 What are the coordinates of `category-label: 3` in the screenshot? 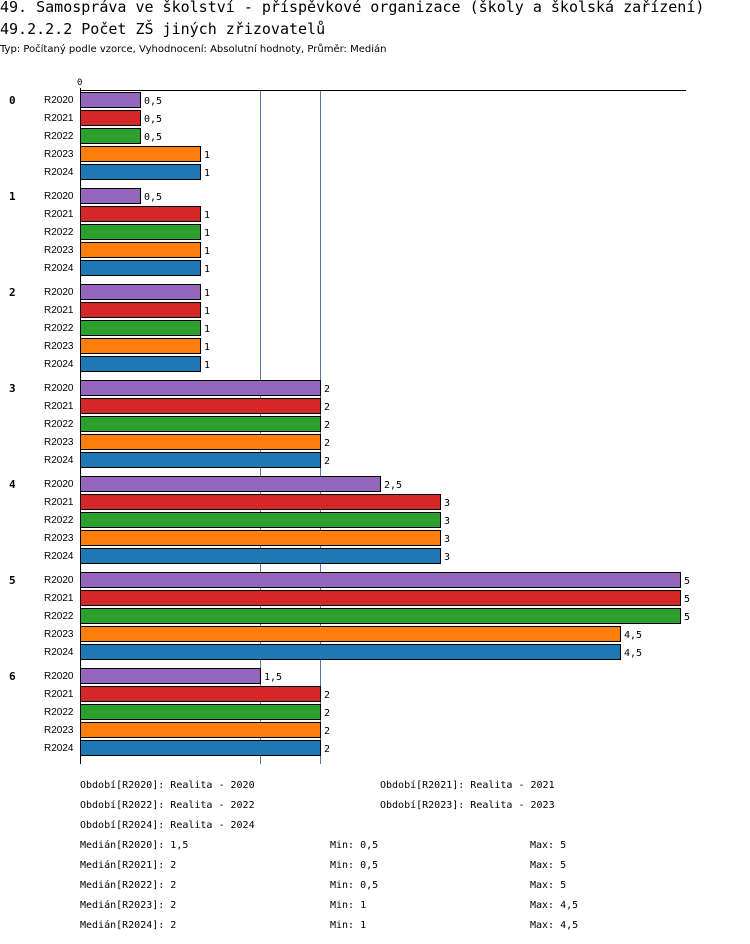 It's located at (12, 388).